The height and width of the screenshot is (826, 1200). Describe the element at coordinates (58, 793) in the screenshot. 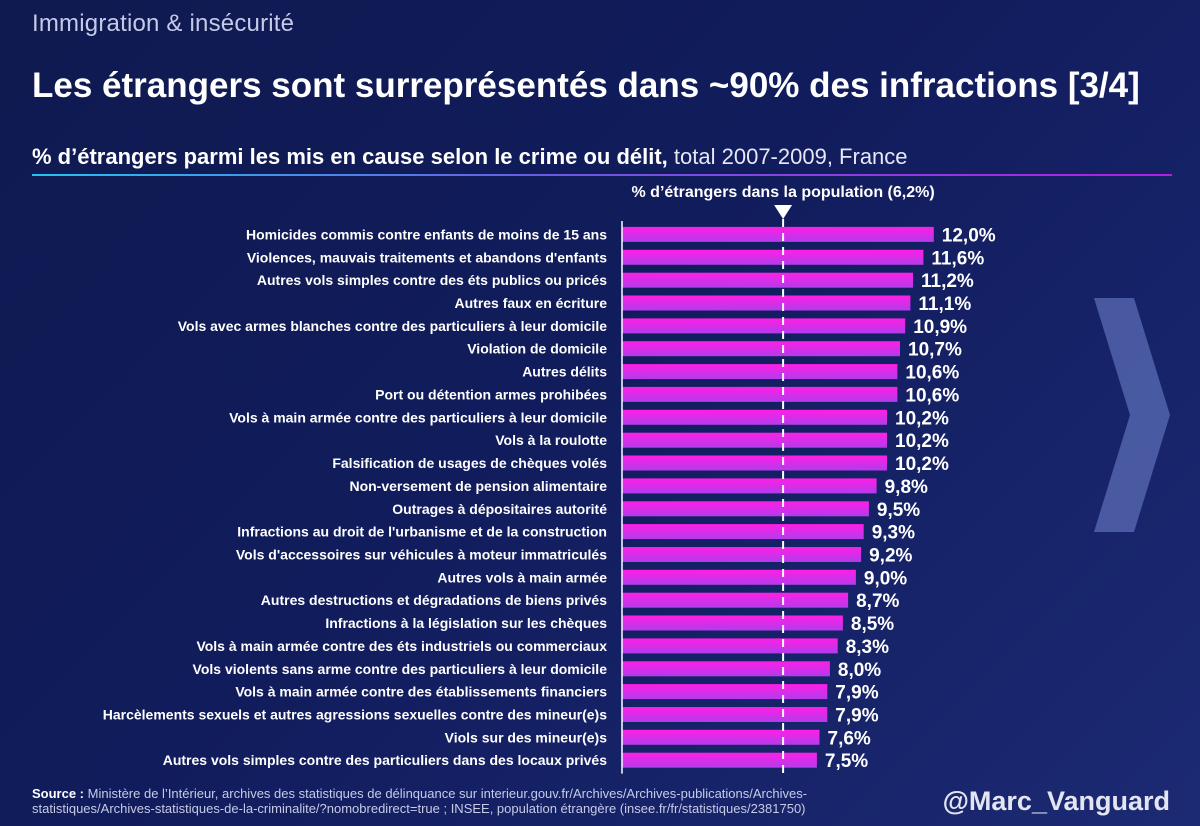

I see `source-label: Source :` at that location.